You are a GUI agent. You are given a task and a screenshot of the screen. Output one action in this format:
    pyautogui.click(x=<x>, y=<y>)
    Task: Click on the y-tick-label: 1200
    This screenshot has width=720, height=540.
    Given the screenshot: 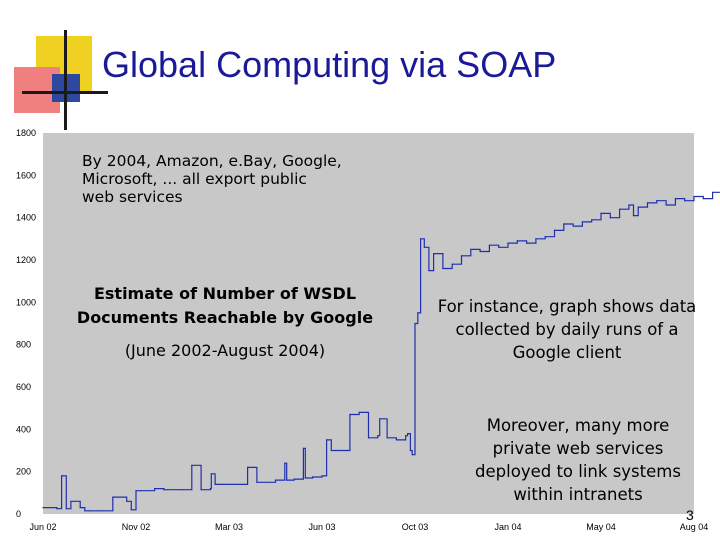 What is the action you would take?
    pyautogui.click(x=26, y=260)
    